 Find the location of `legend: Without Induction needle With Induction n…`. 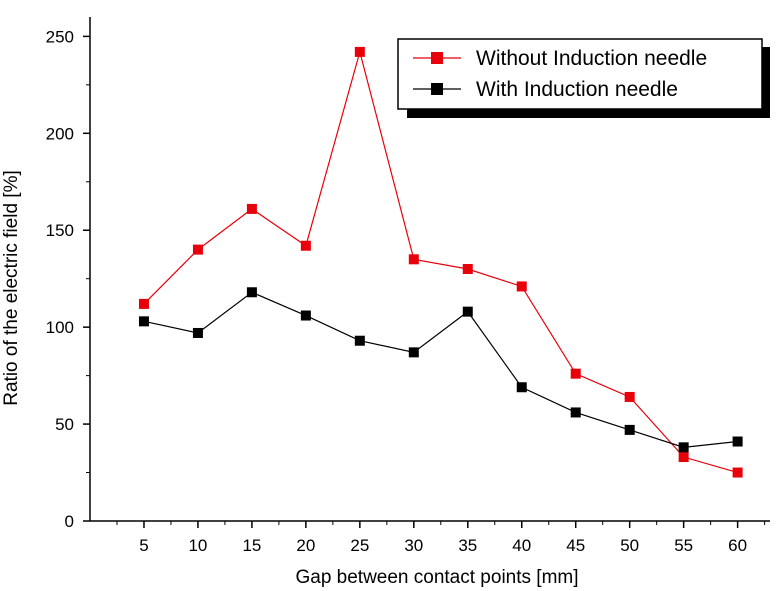

legend: Without Induction needle With Induction n… is located at coordinates (583, 78).